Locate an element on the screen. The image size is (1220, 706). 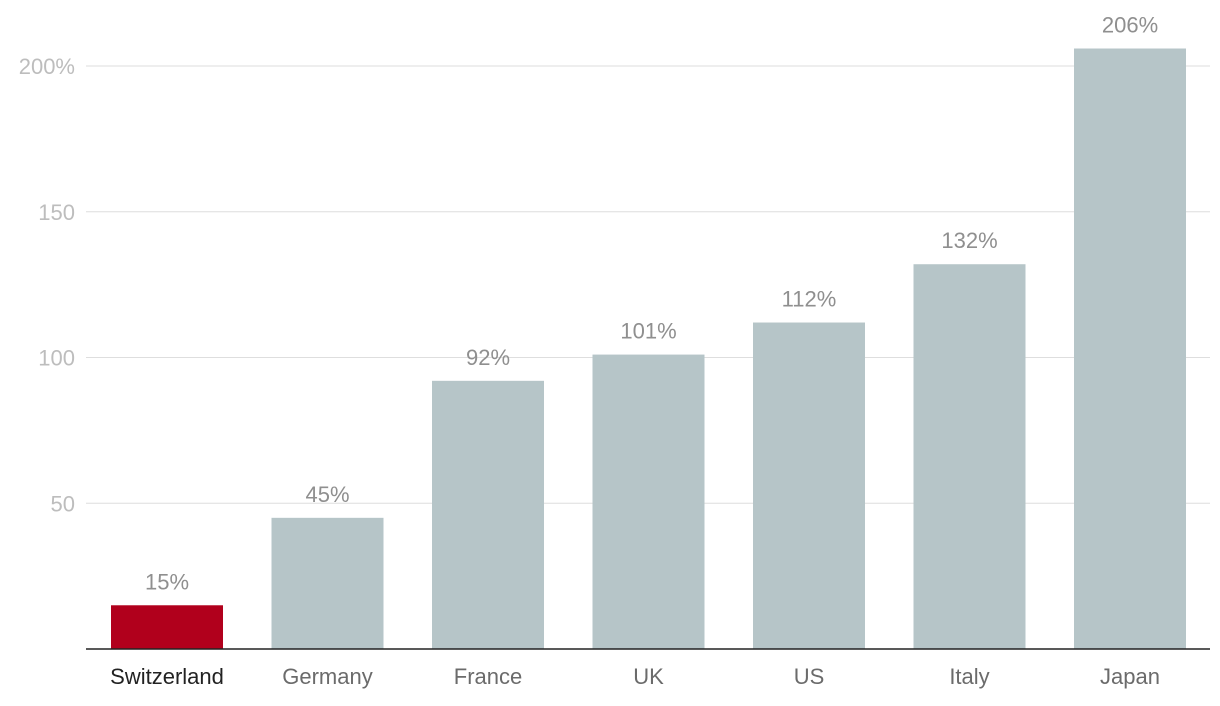
y-tick-label: 50 is located at coordinates (63, 503).